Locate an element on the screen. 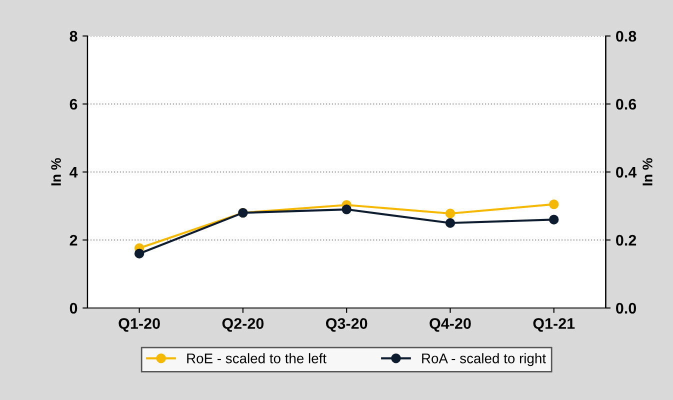  y-tick-label: 4 is located at coordinates (74, 172).